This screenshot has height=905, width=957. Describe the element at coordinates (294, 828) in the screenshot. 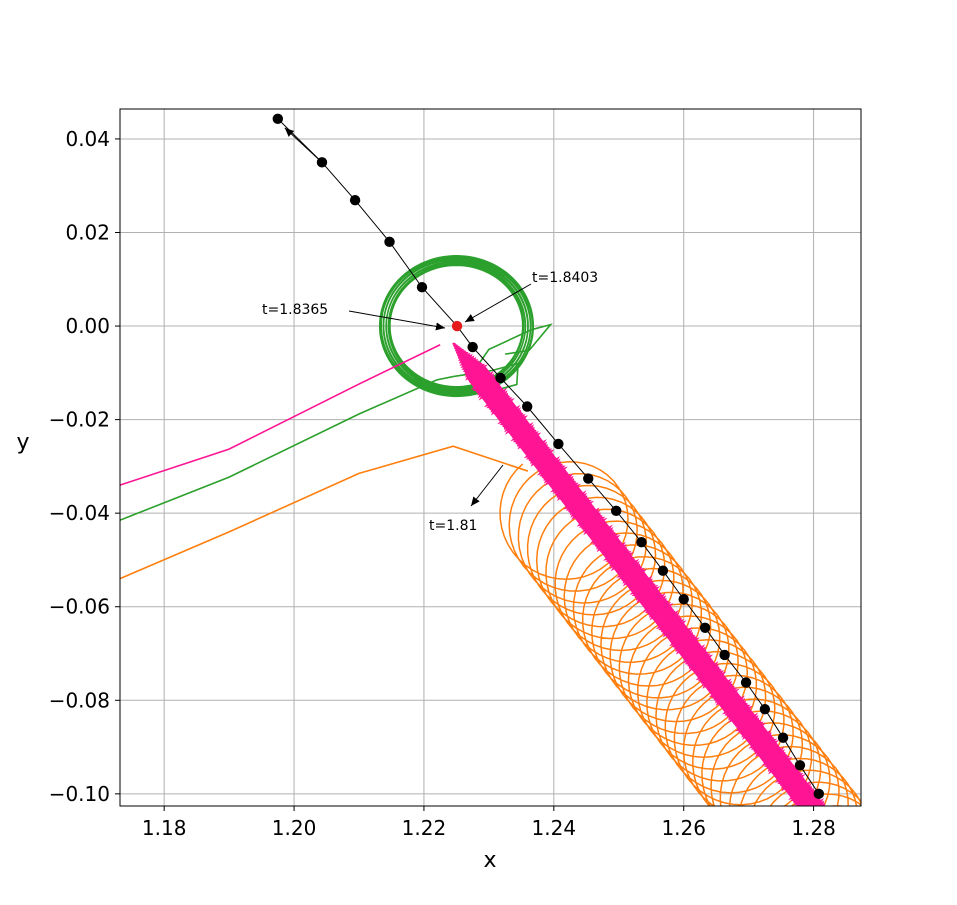

I see `x-tick-label: 1.20` at that location.